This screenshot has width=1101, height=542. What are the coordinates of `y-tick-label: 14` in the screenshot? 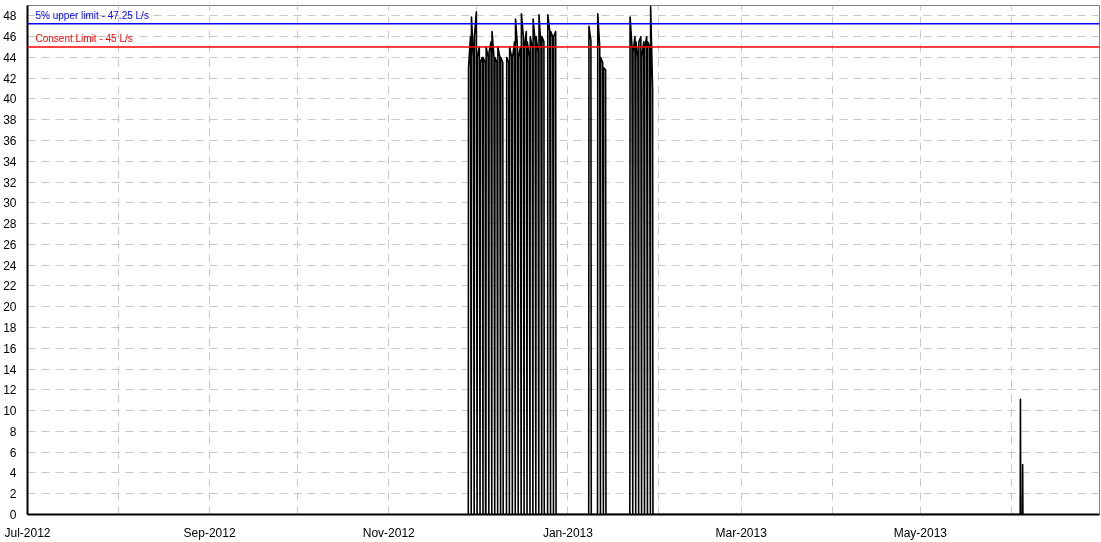 It's located at (10, 369).